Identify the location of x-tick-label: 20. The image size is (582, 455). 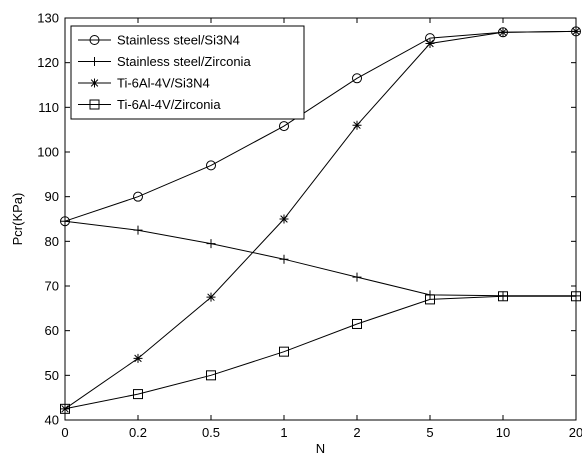
(575, 432).